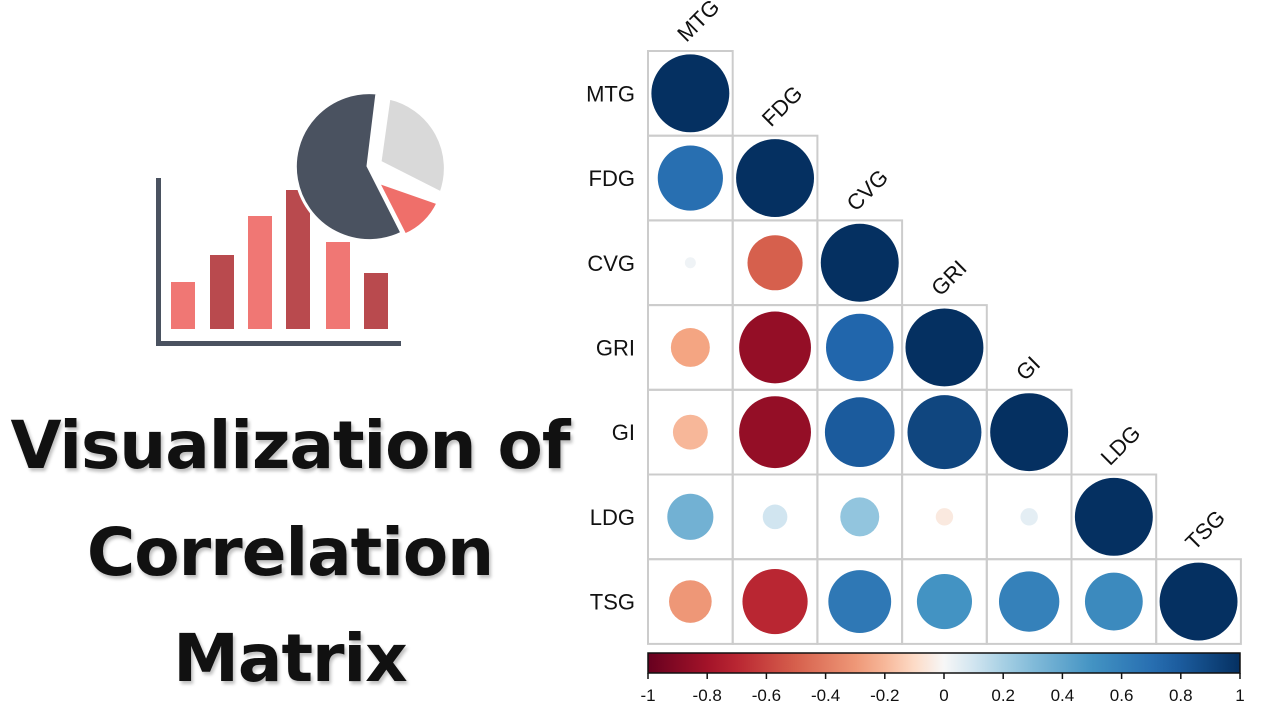 The image size is (1280, 720). What do you see at coordinates (859, 262) in the screenshot?
I see `correlation-circle-cvg-cvg` at bounding box center [859, 262].